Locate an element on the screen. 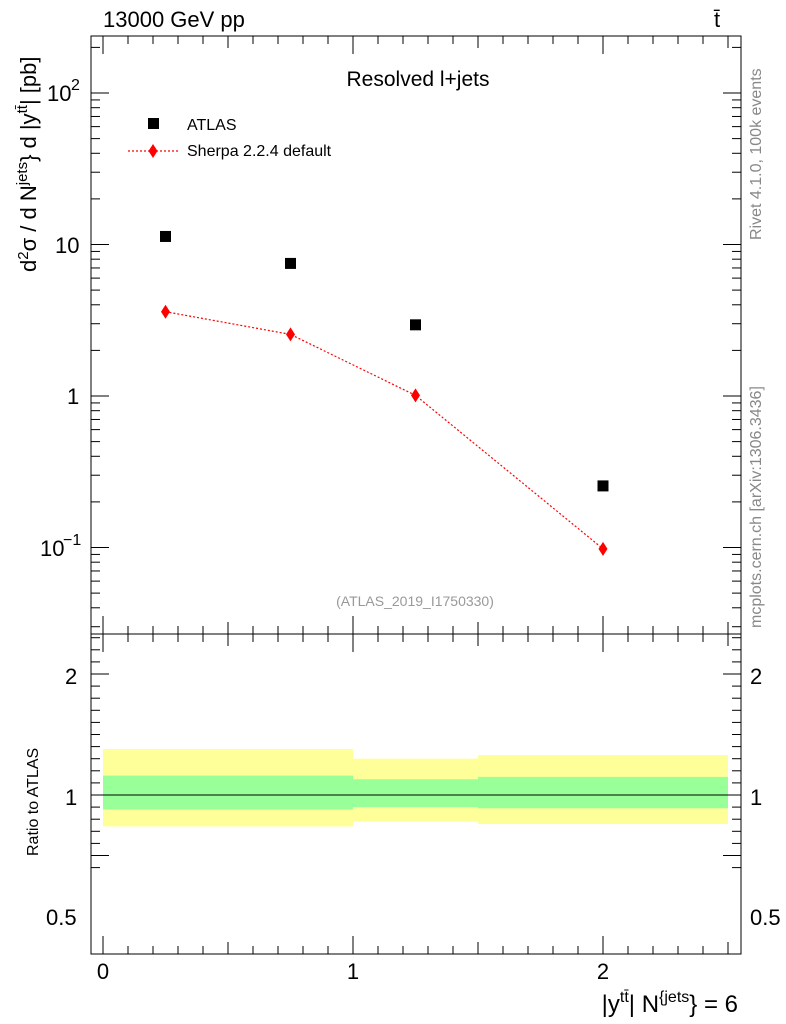 Image resolution: width=786 pixels, height=1024 pixels. ratio-ytick-label-0p5: 0.5 is located at coordinates (61, 917).